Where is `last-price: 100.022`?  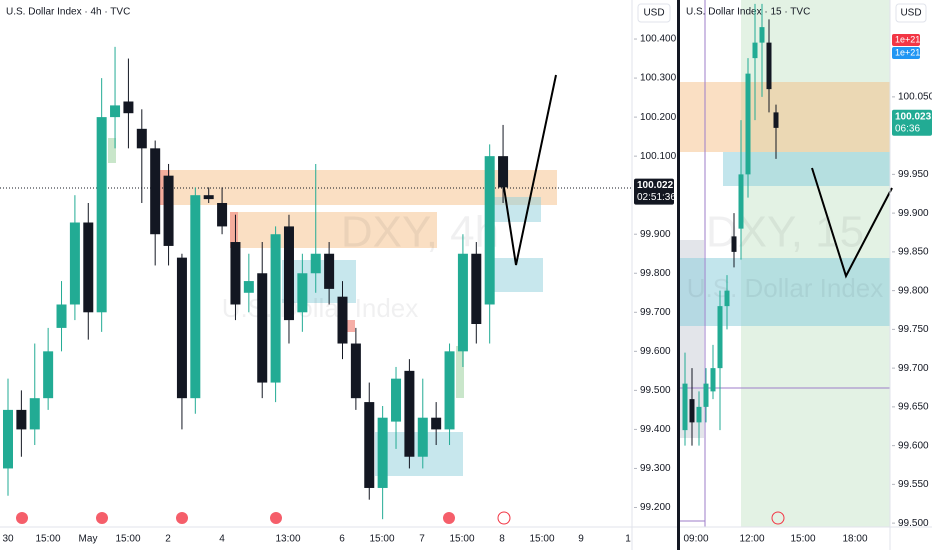 last-price: 100.022 is located at coordinates (655, 185).